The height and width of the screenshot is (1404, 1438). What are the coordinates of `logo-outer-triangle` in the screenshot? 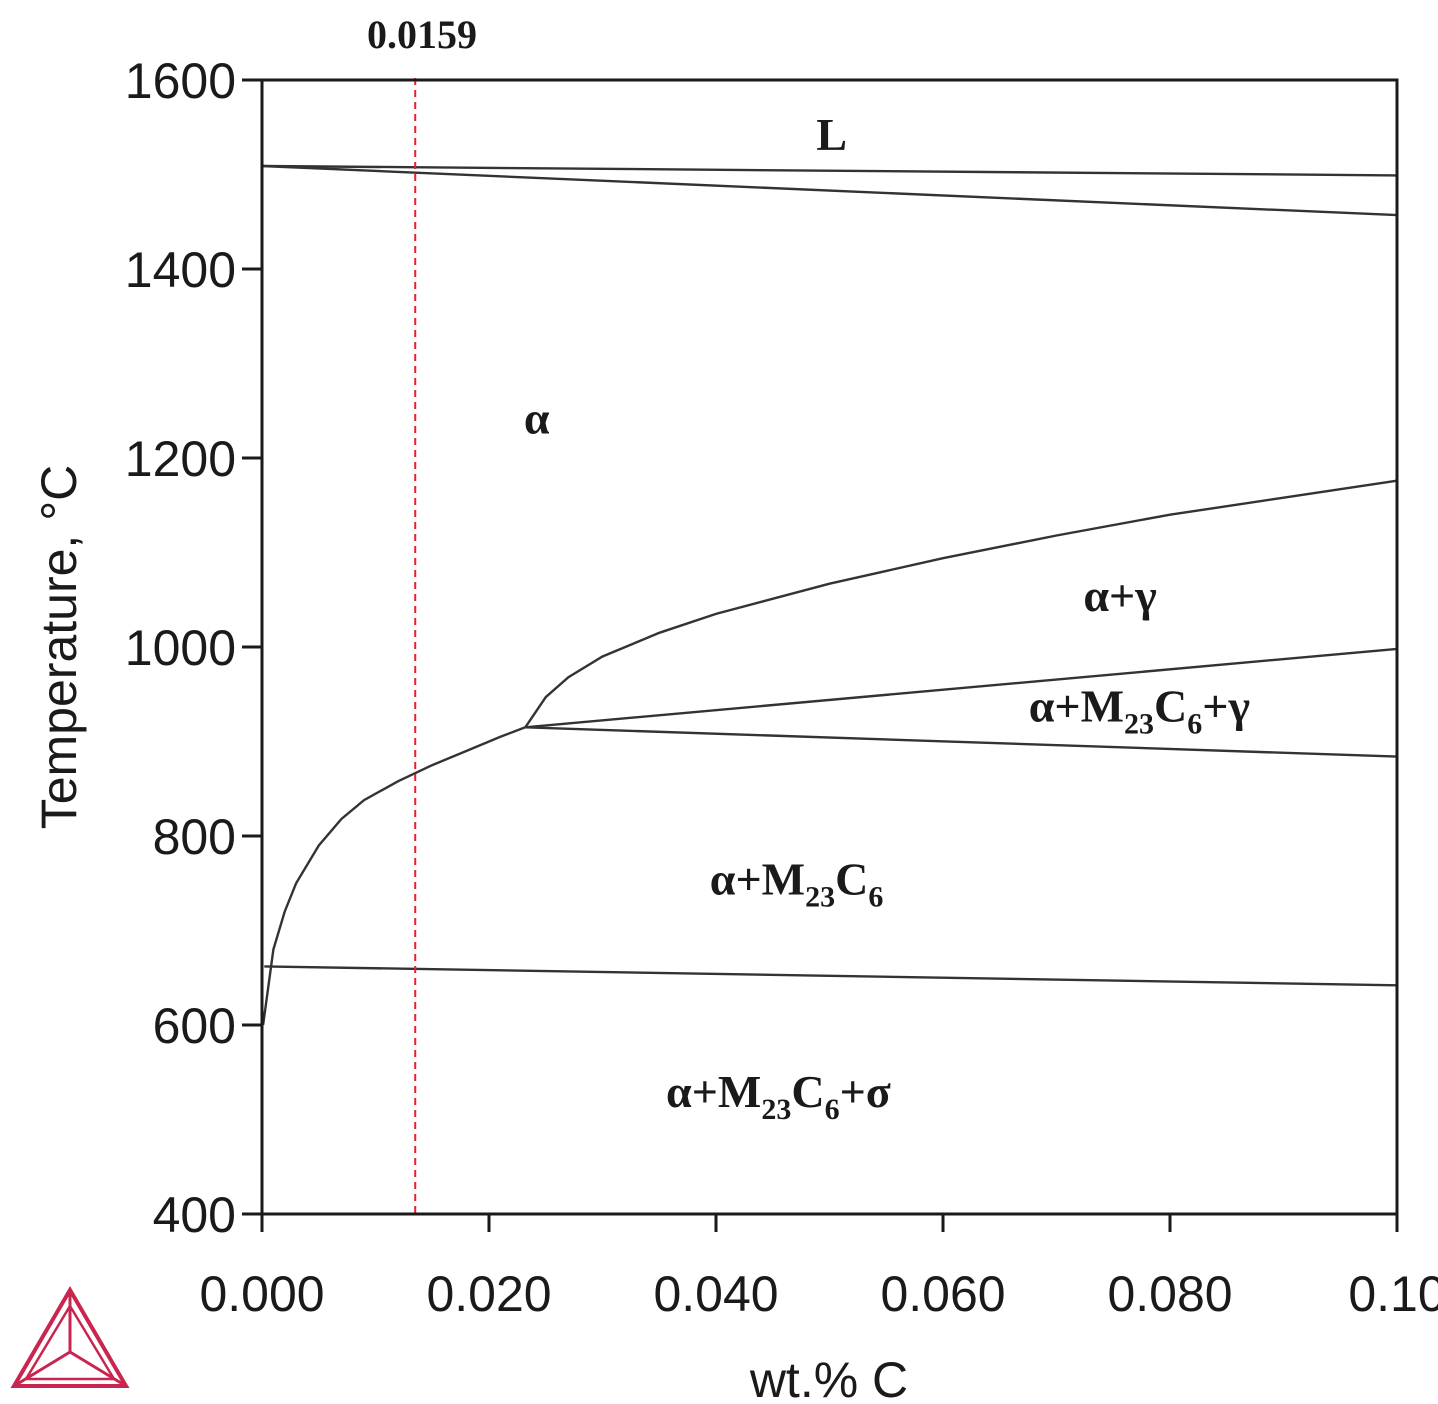 It's located at (70, 1337).